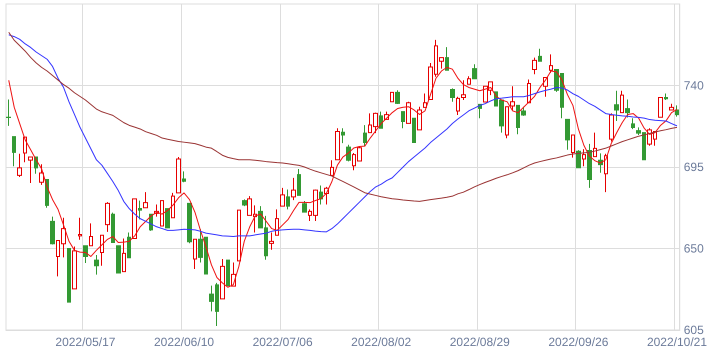  I want to click on x-tick-label: 2022/06/10, so click(184, 342).